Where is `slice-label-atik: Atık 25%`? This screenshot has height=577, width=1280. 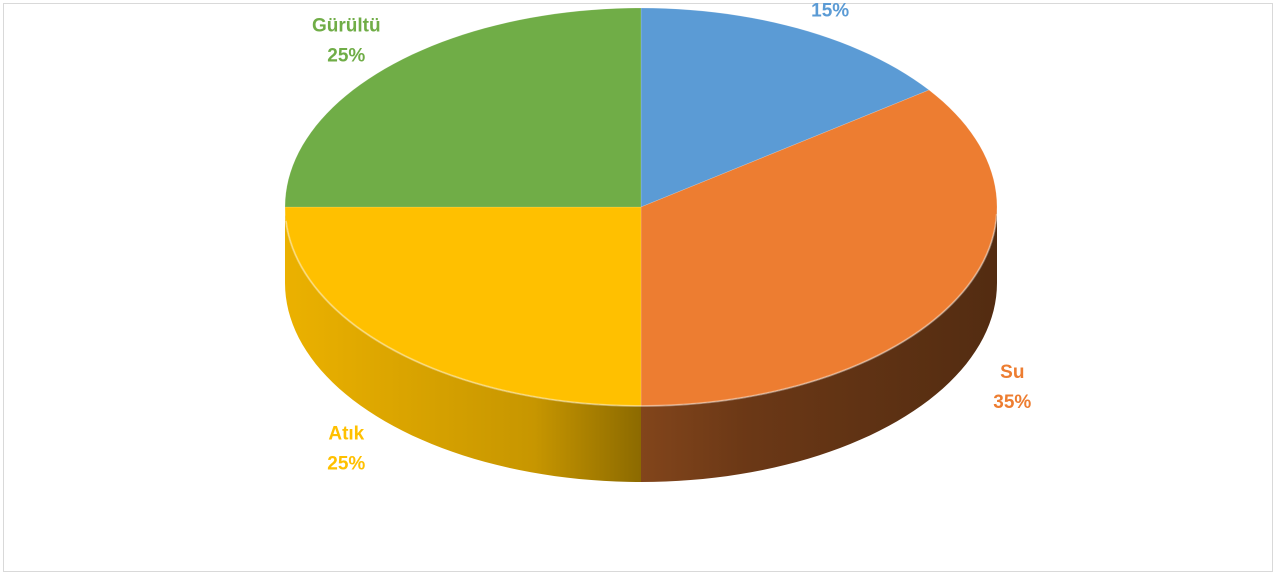
slice-label-atik: Atık 25% is located at coordinates (346, 448).